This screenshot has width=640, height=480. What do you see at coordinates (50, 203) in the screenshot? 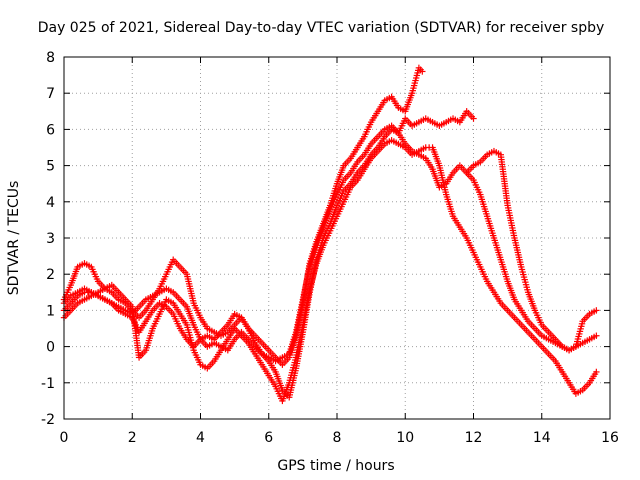
I see `y-tick-label: 4` at bounding box center [50, 203].